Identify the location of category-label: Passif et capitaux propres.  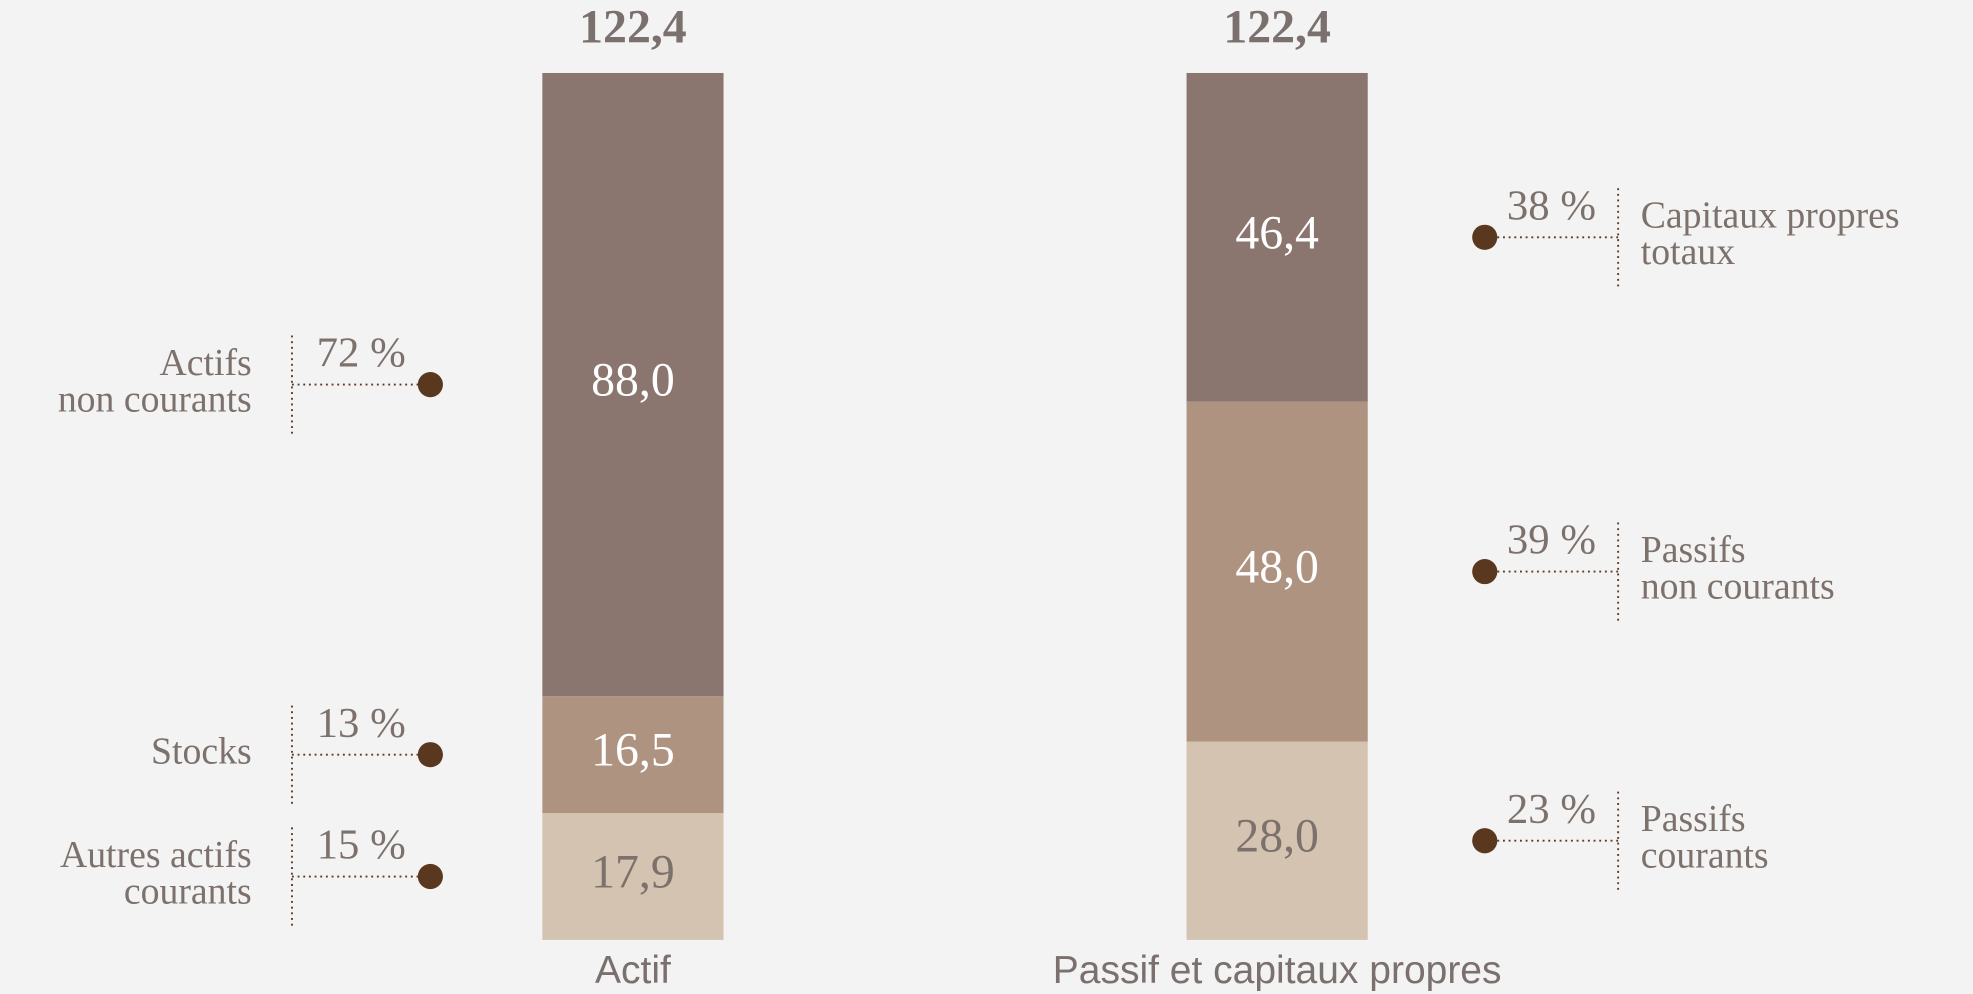
(1277, 970).